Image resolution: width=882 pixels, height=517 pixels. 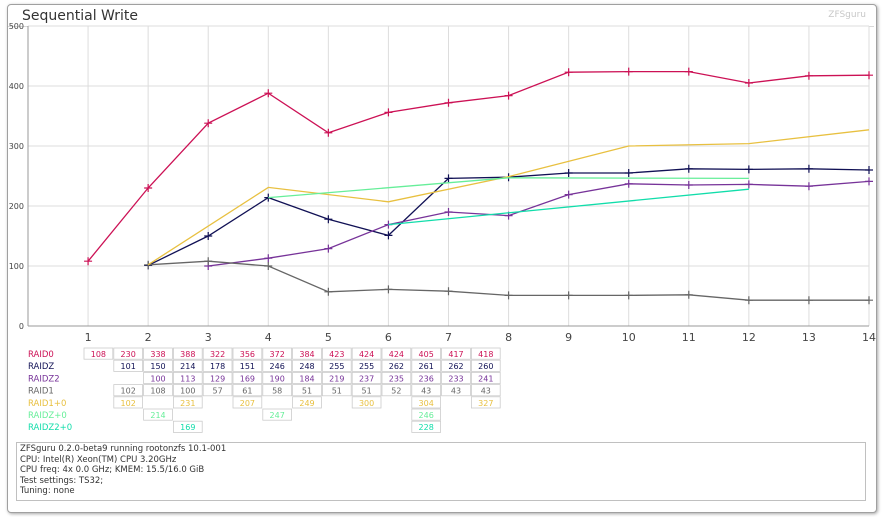 I want to click on data-label: 207, so click(x=247, y=403).